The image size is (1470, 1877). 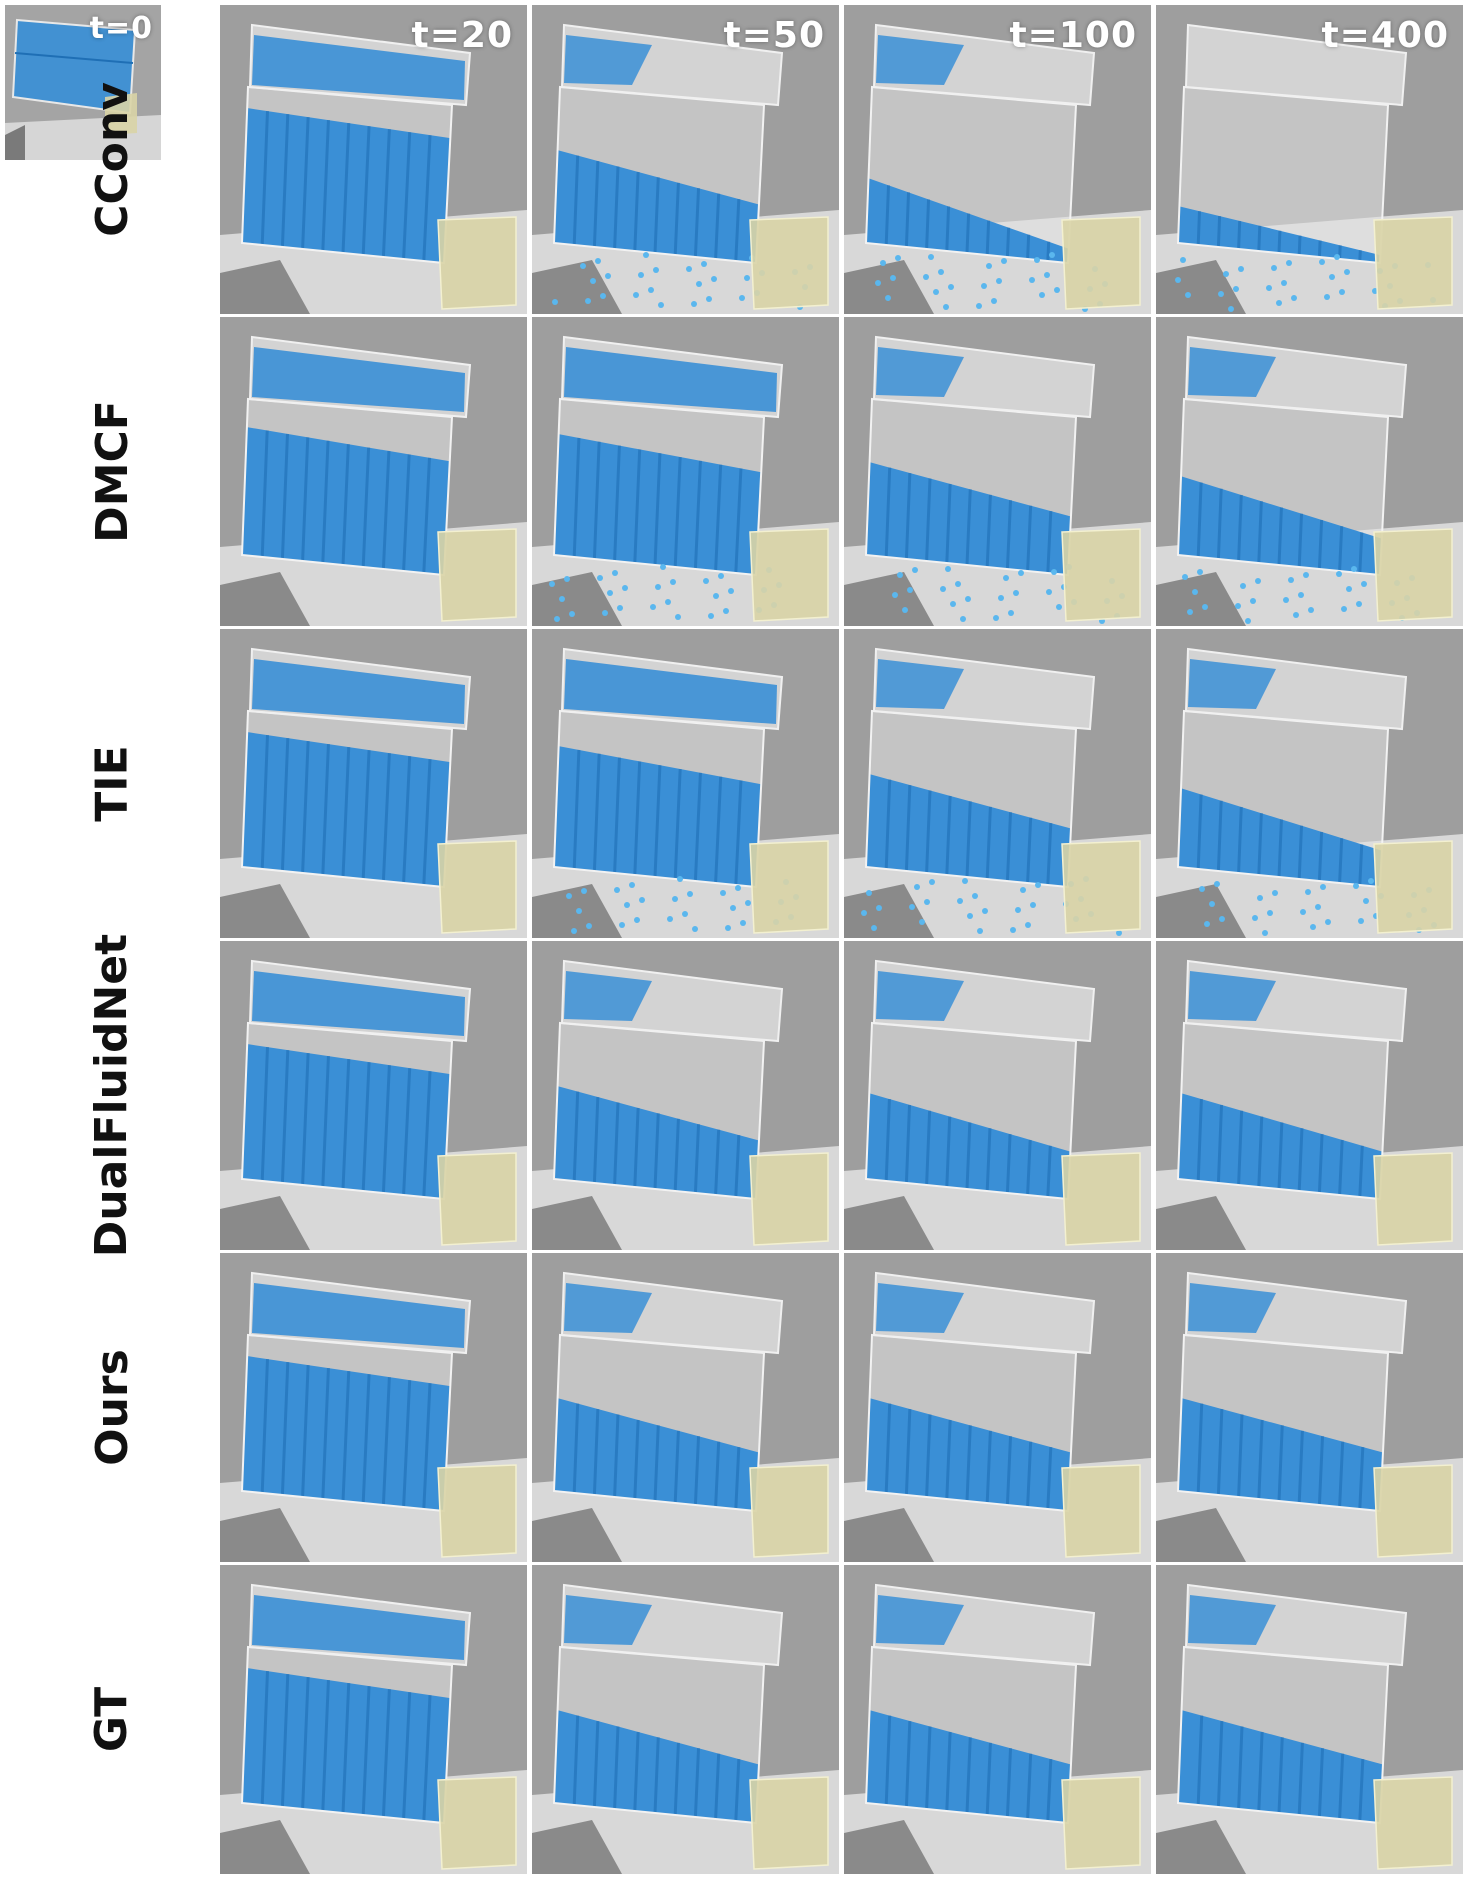 I want to click on row-label-tie: TIE, so click(x=112, y=783).